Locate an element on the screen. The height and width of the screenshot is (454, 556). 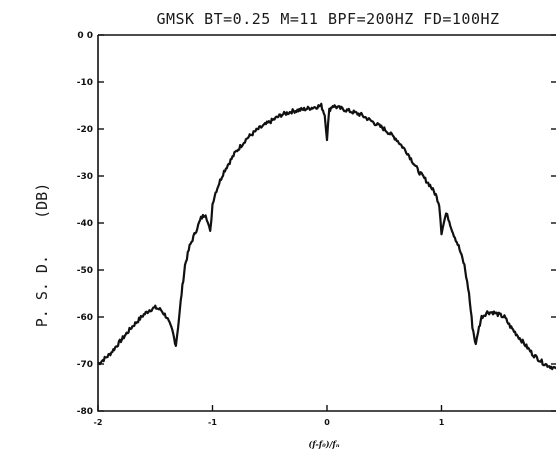
x-tick-label: -2 is located at coordinates (98, 422).